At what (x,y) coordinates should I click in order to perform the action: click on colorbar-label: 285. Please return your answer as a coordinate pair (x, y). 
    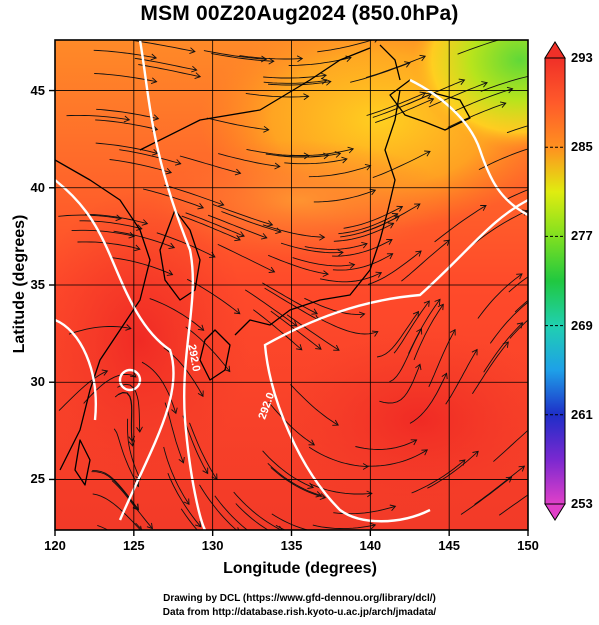
    Looking at the image, I should click on (582, 147).